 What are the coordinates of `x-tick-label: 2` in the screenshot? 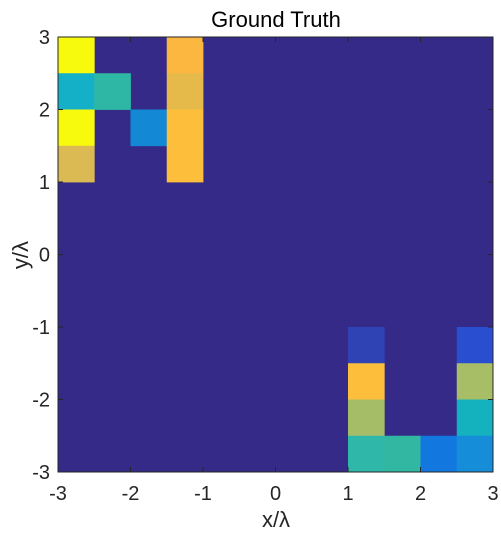 It's located at (420, 494).